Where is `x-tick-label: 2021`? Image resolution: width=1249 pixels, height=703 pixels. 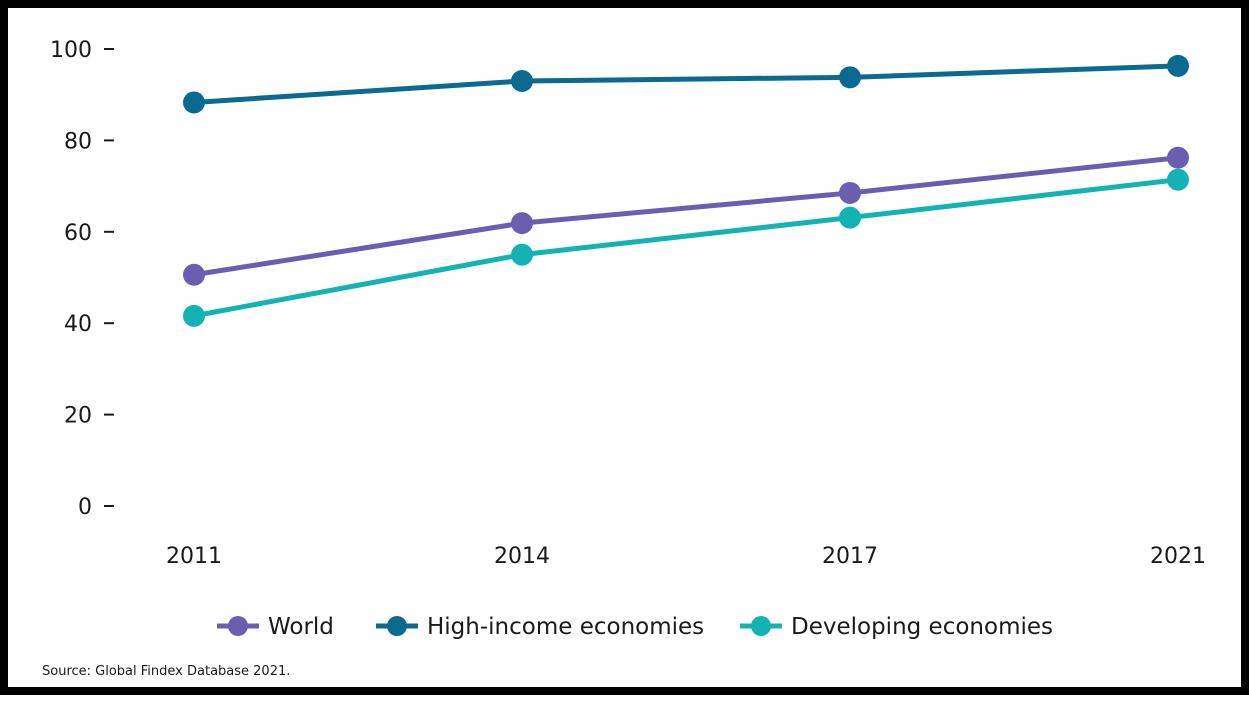
x-tick-label: 2021 is located at coordinates (1178, 556).